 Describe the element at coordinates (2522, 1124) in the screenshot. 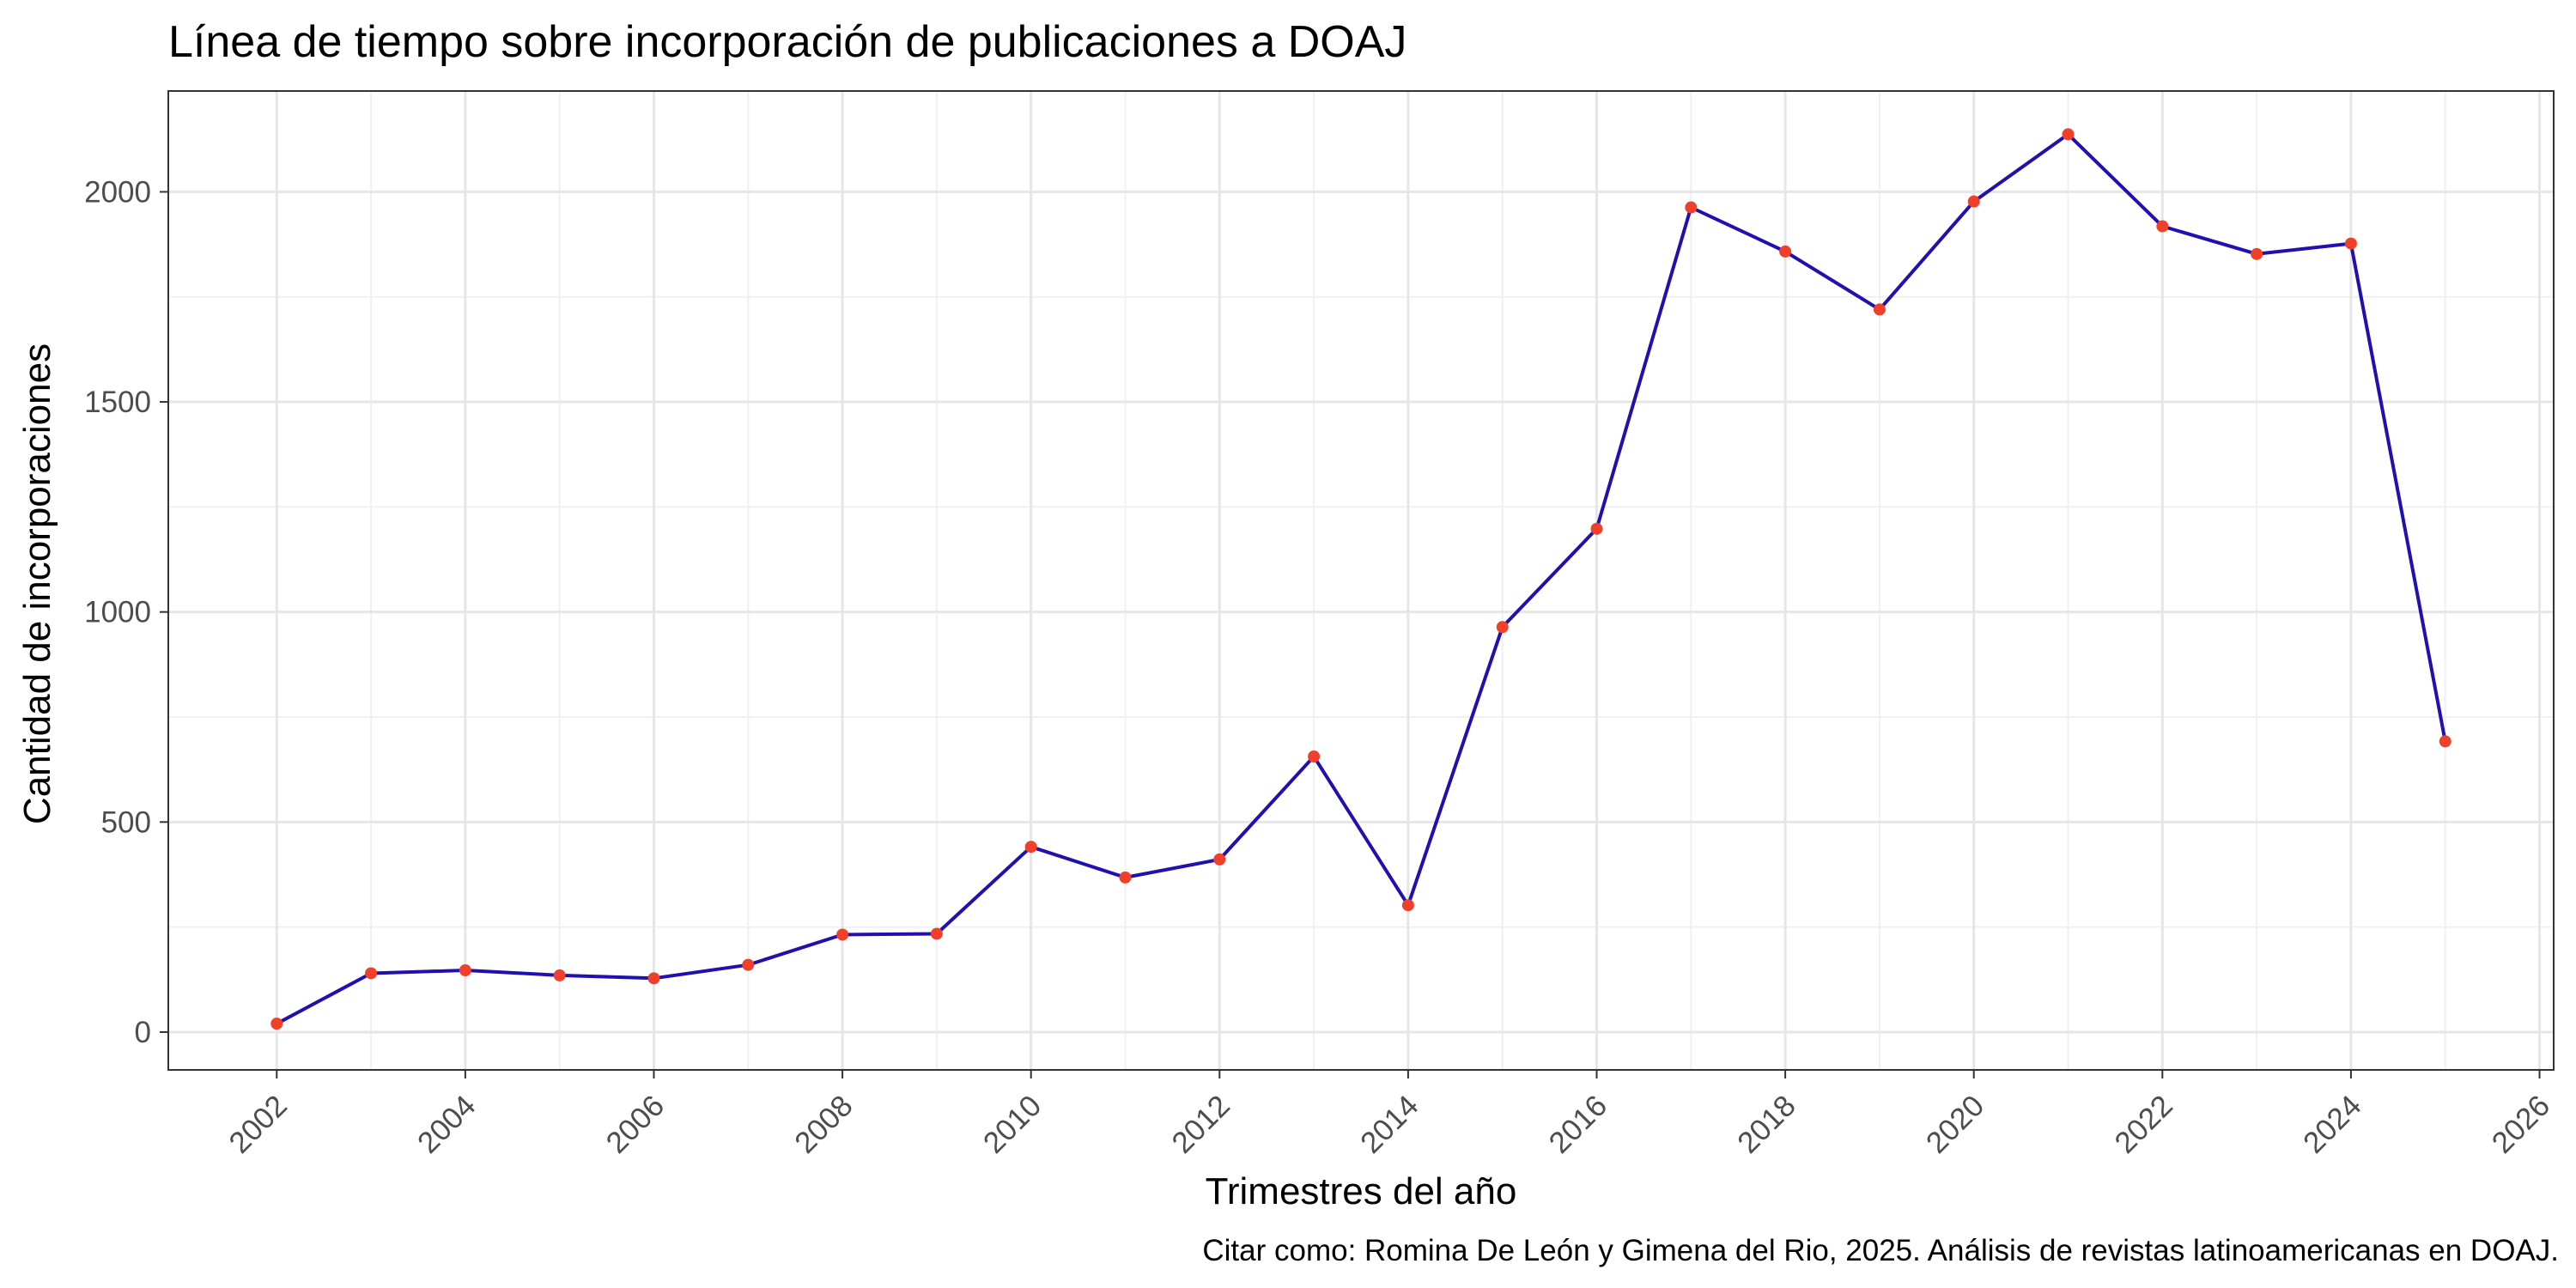

I see `x-tick-label: 2026` at that location.